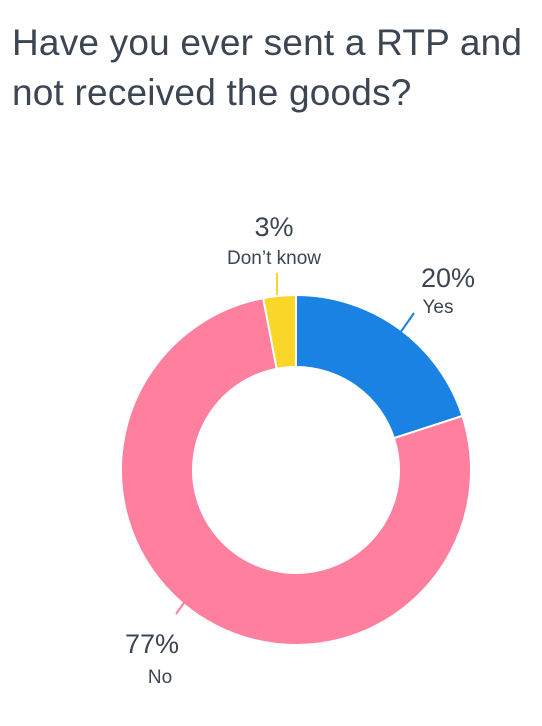  What do you see at coordinates (407, 323) in the screenshot?
I see `leader-line-yes` at bounding box center [407, 323].